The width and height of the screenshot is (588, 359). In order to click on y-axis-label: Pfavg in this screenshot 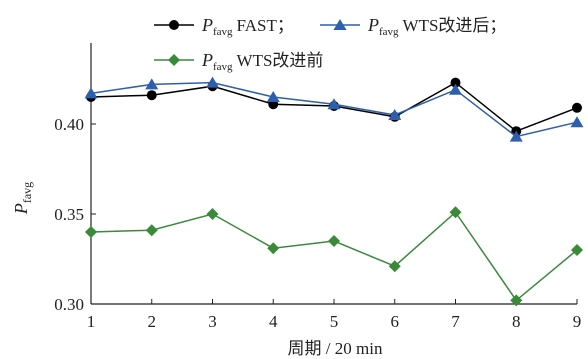, I will do `click(22, 198)`.